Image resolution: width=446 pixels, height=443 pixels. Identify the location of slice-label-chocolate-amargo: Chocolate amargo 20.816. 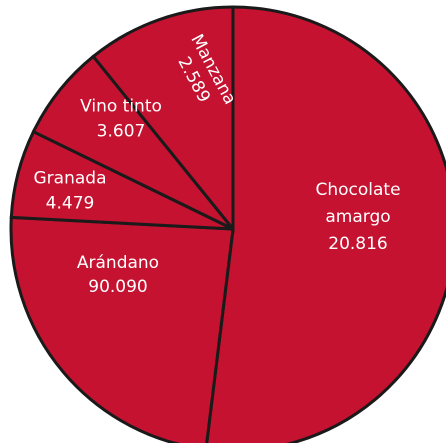
(357, 217).